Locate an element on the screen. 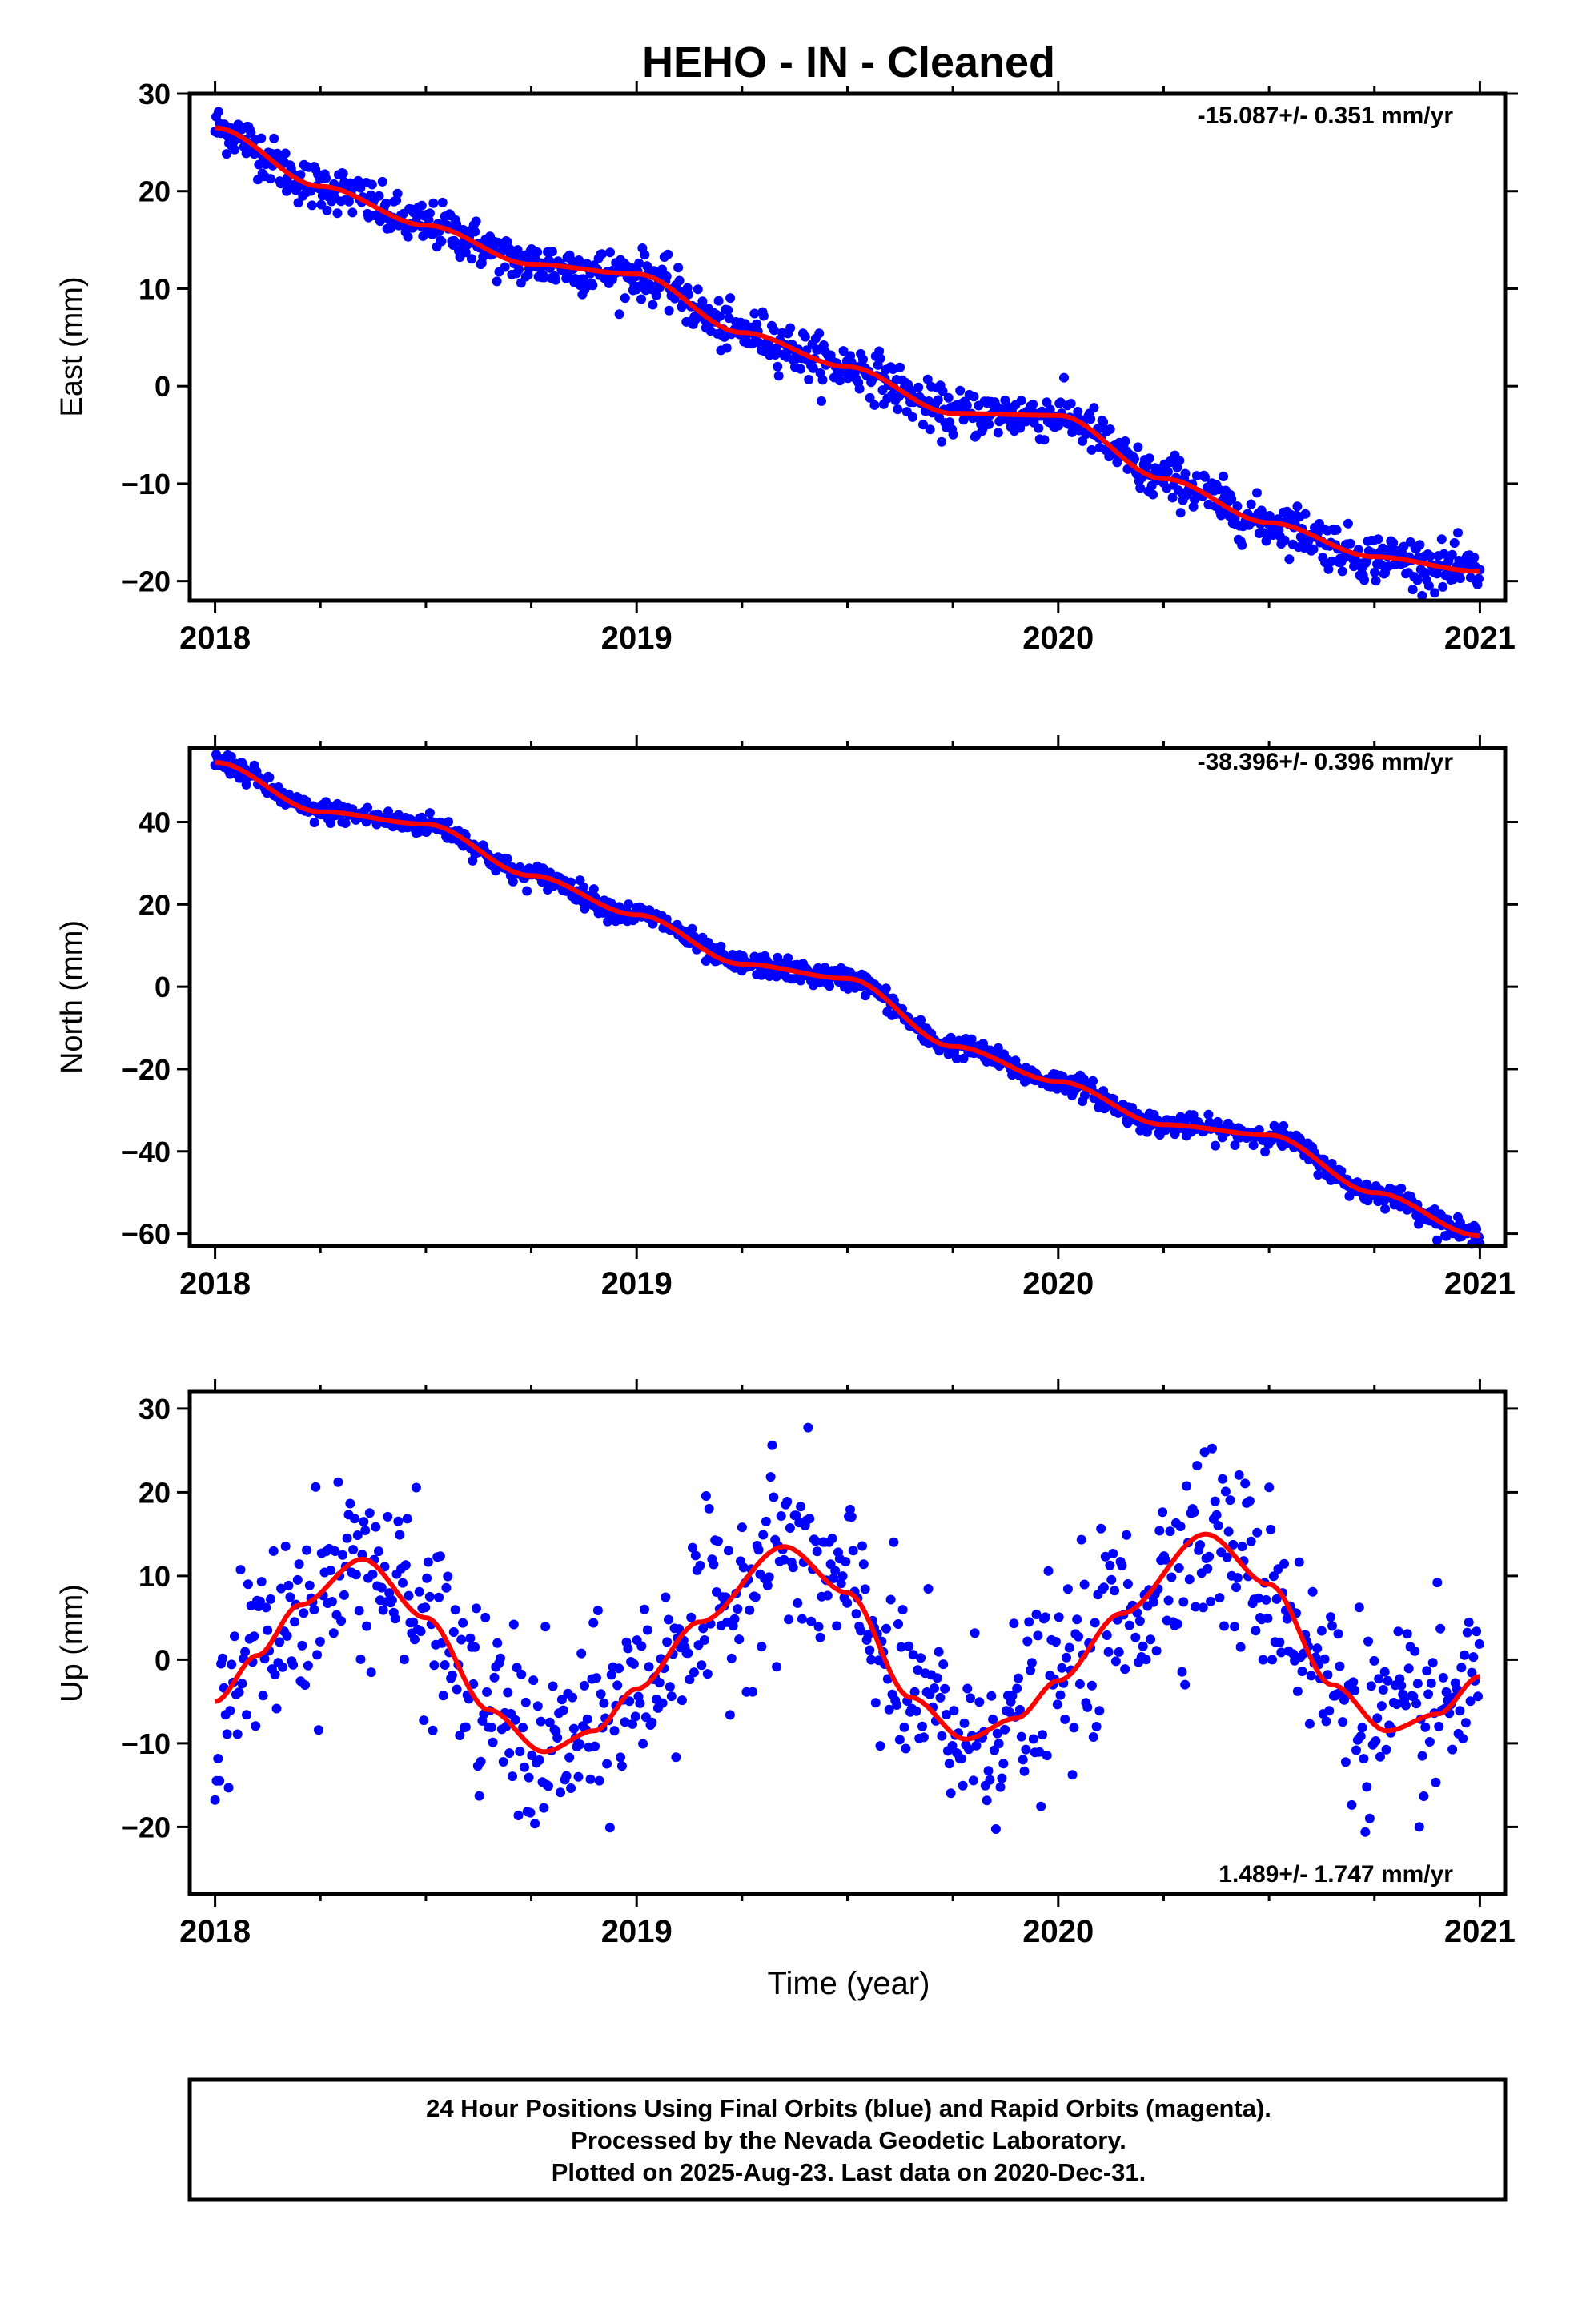 This screenshot has height=2324, width=1582. up-points is located at coordinates (847, 1629).